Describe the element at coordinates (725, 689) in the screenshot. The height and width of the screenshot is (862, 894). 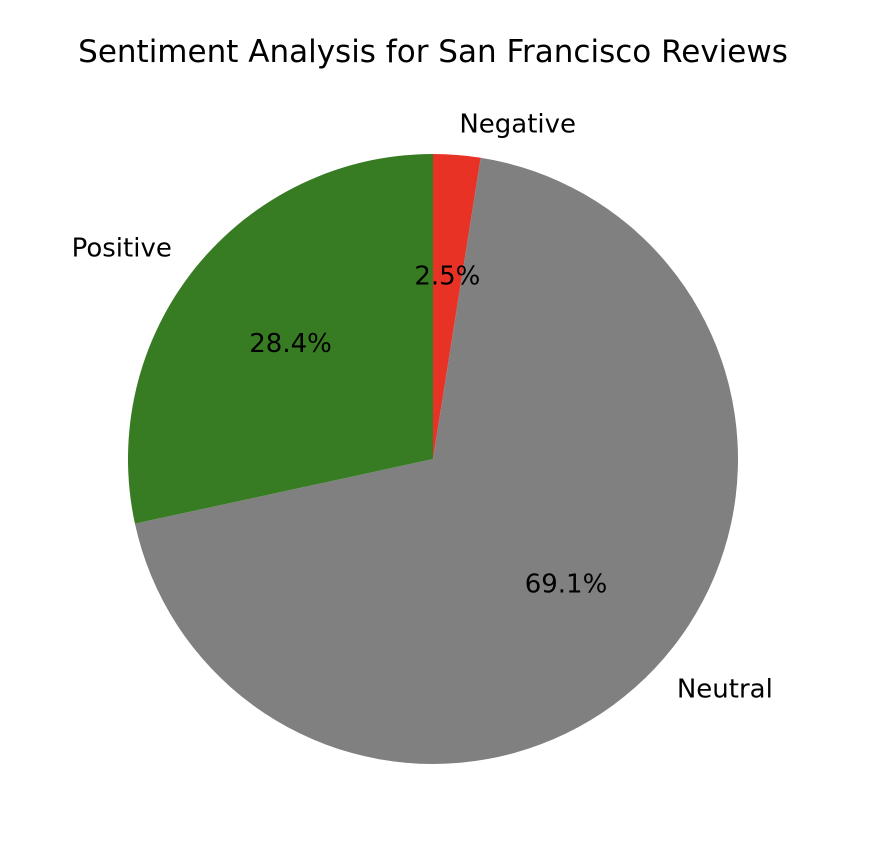
I see `slice-label-neutral: Neutral` at that location.